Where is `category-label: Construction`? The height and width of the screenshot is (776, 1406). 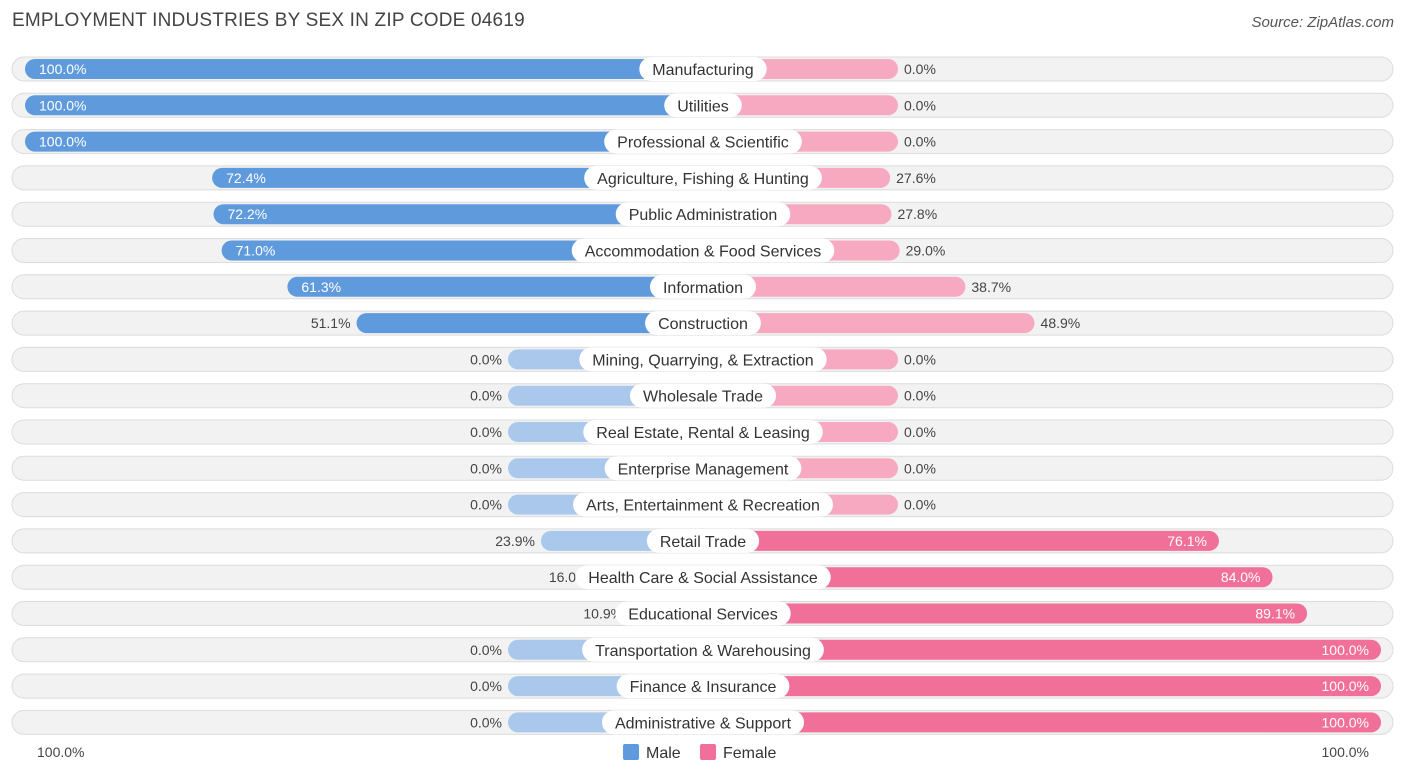
category-label: Construction is located at coordinates (703, 324).